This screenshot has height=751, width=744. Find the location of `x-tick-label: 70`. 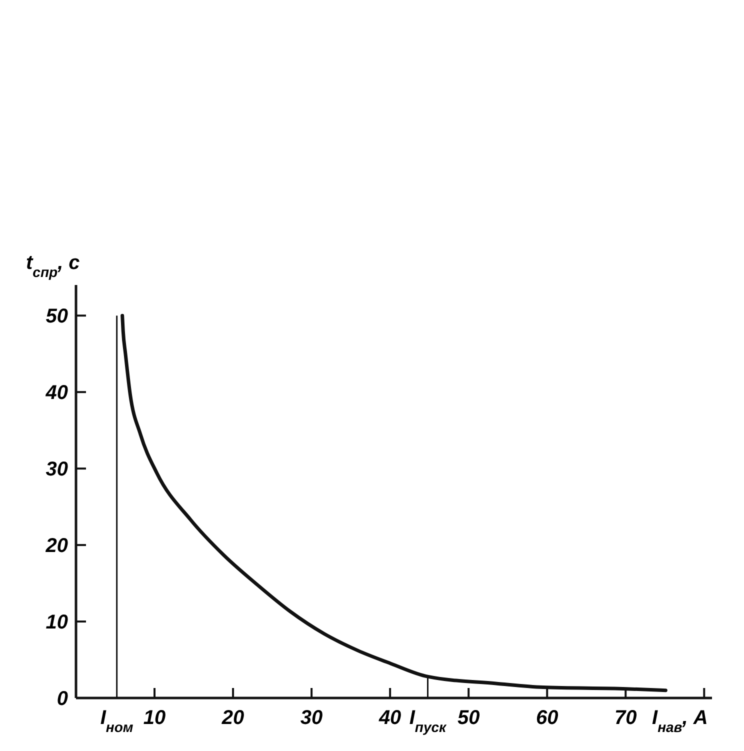

x-tick-label: 70 is located at coordinates (625, 718).